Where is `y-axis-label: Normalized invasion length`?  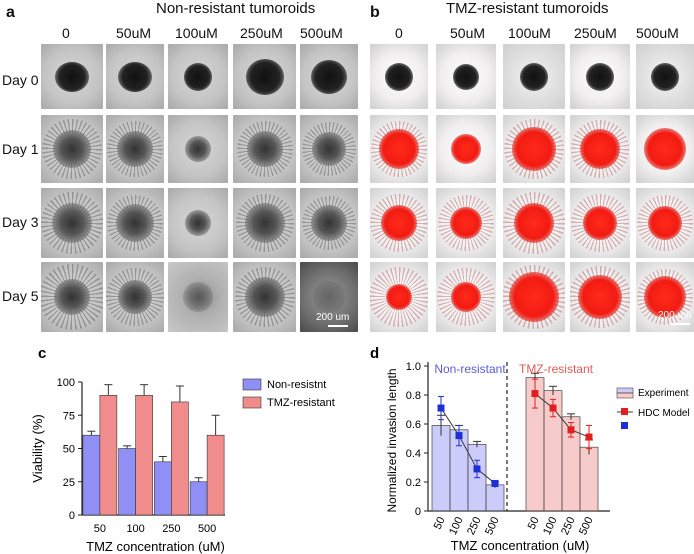
y-axis-label: Normalized invasion length is located at coordinates (392, 440).